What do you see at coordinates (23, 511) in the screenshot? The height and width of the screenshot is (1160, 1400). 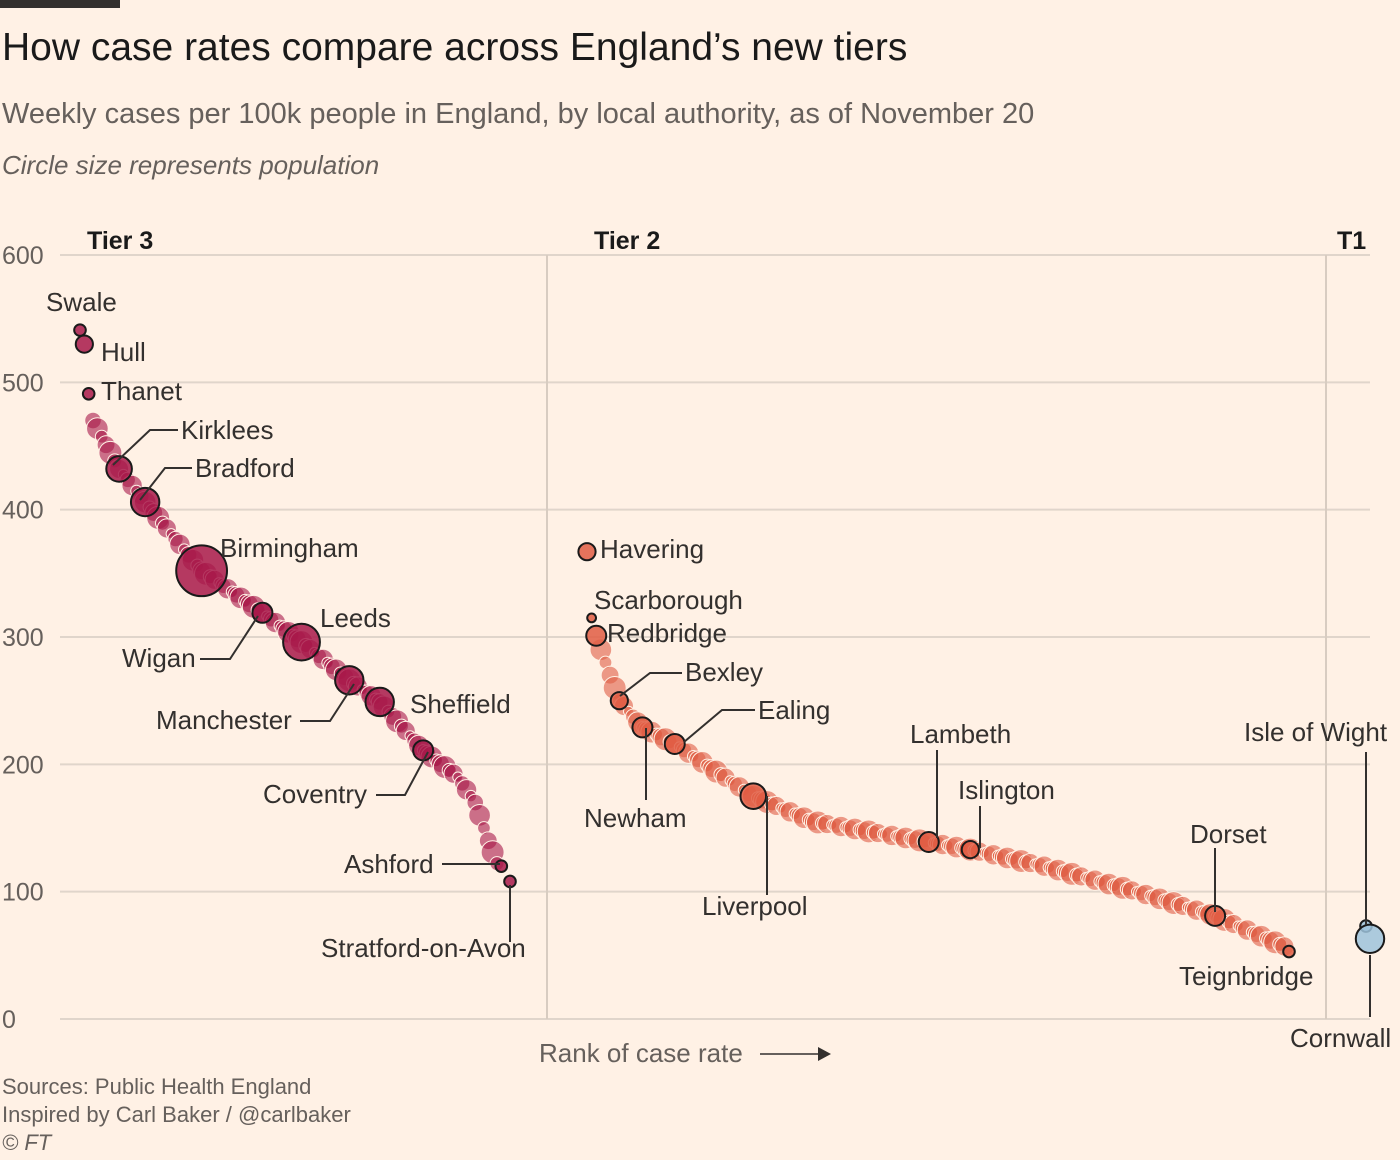 I see `y-tick-label: 400` at bounding box center [23, 511].